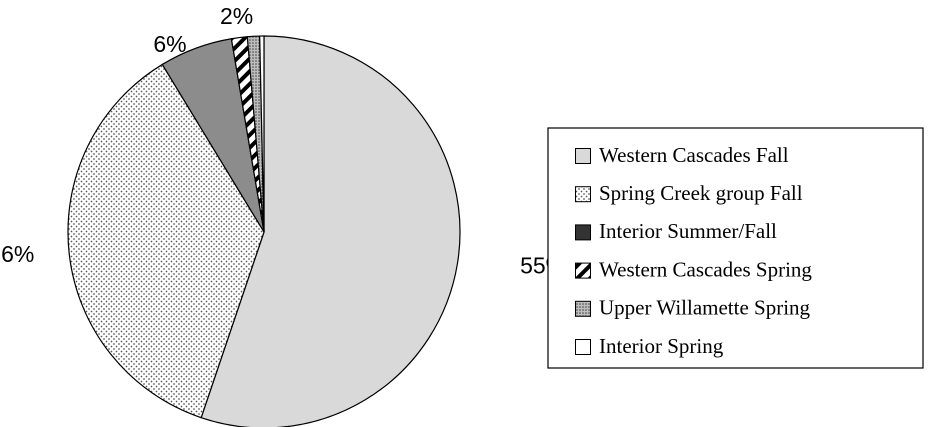 The width and height of the screenshot is (946, 427). What do you see at coordinates (701, 193) in the screenshot?
I see `legend-label-spring-creek-group-fall: Spring Creek group Fall` at bounding box center [701, 193].